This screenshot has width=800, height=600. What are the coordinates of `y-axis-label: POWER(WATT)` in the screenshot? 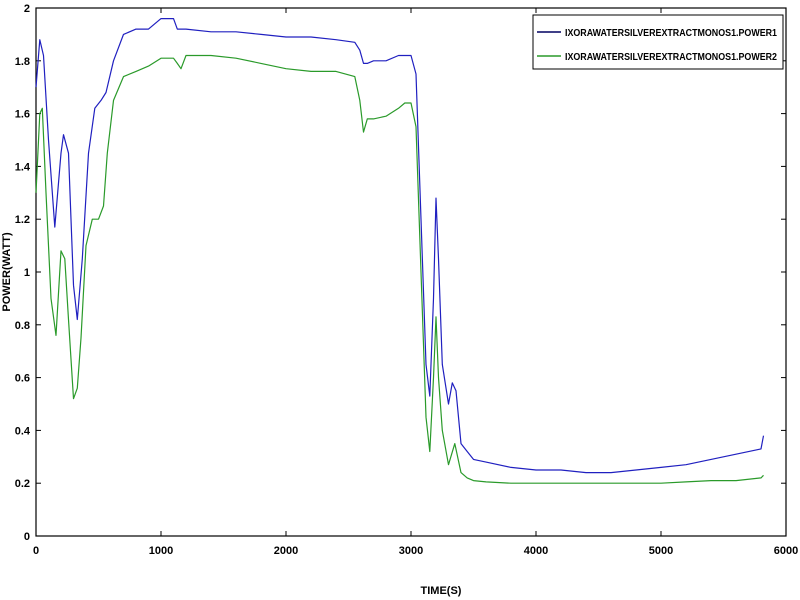 It's located at (7, 272).